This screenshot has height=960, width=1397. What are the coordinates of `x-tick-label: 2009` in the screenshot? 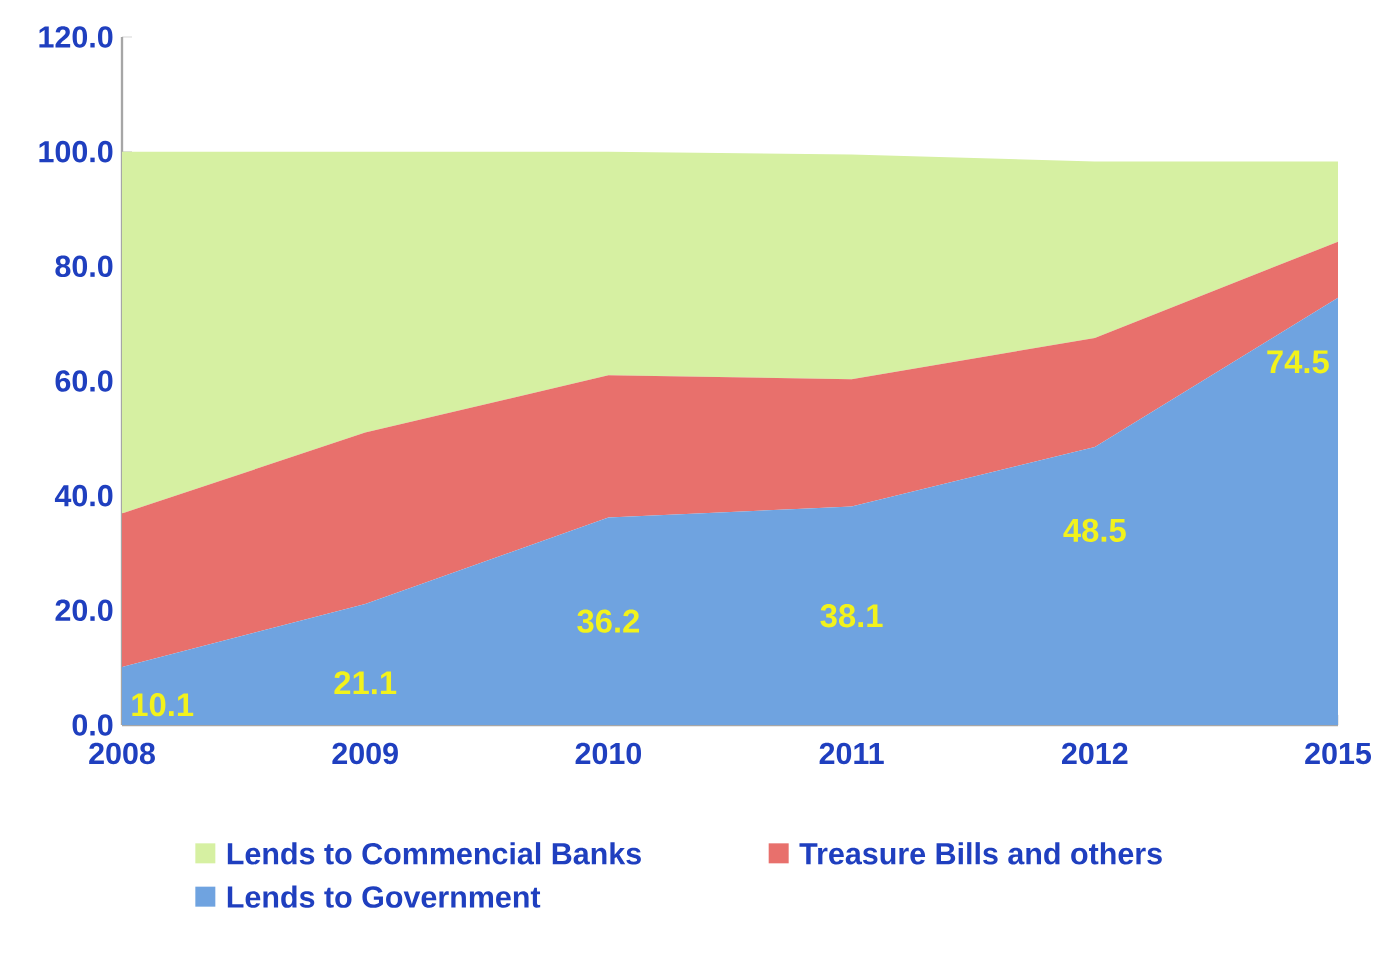 It's located at (365, 753).